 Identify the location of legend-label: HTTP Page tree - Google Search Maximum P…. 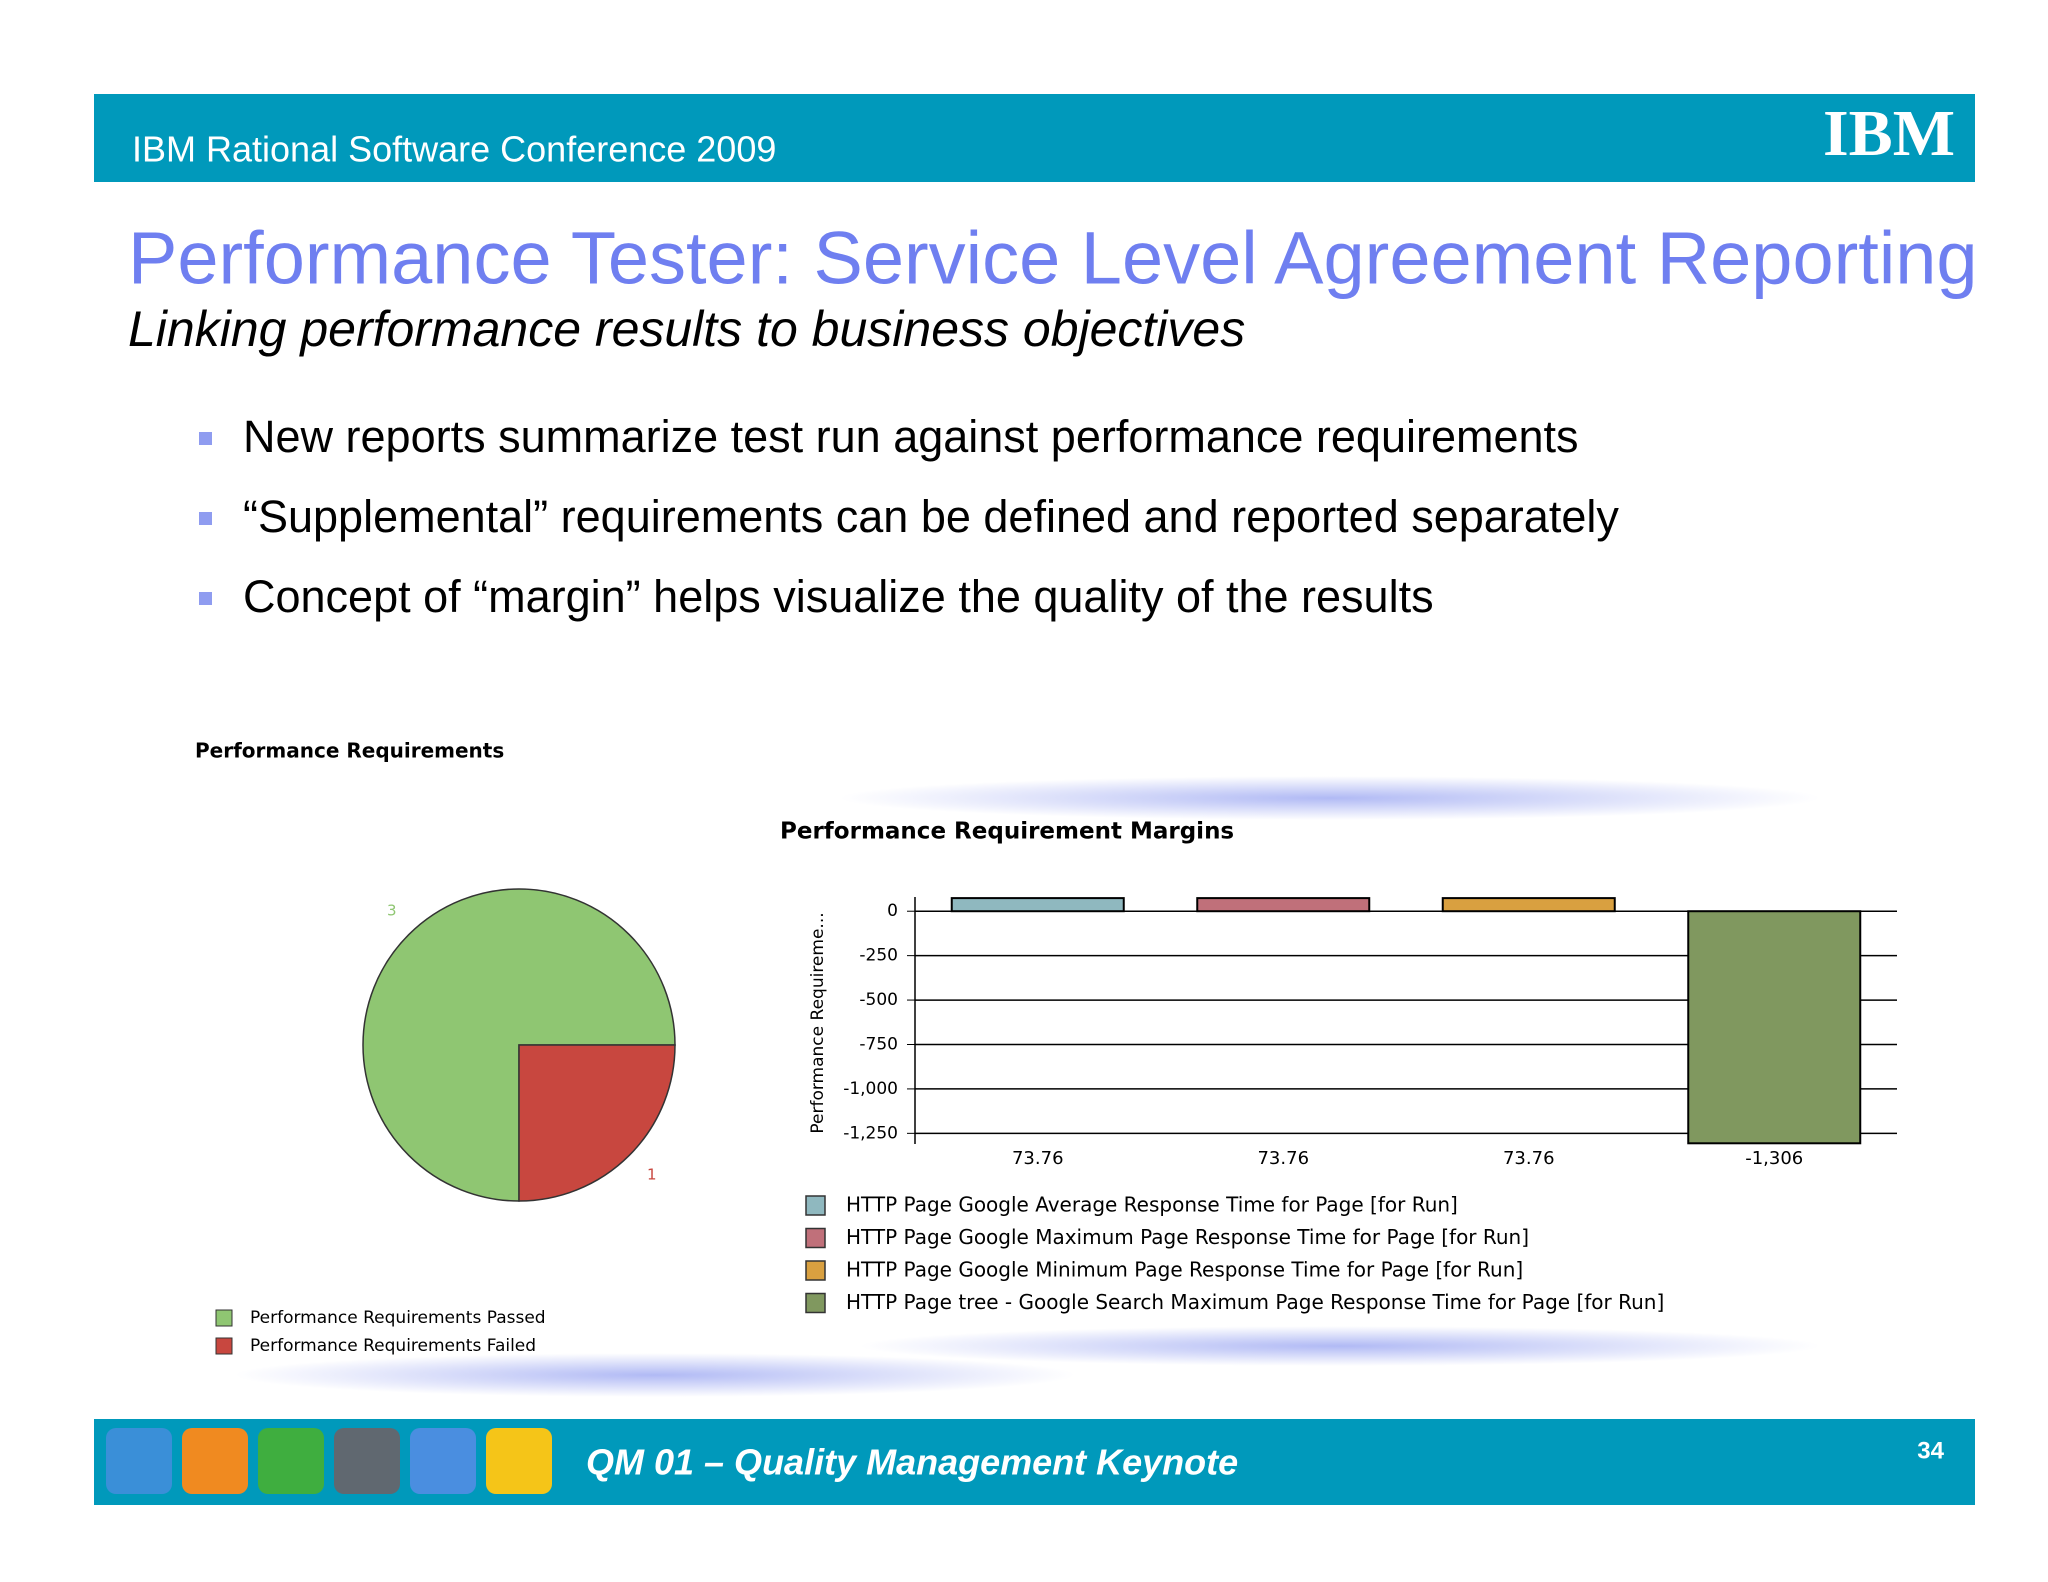
(1255, 1302).